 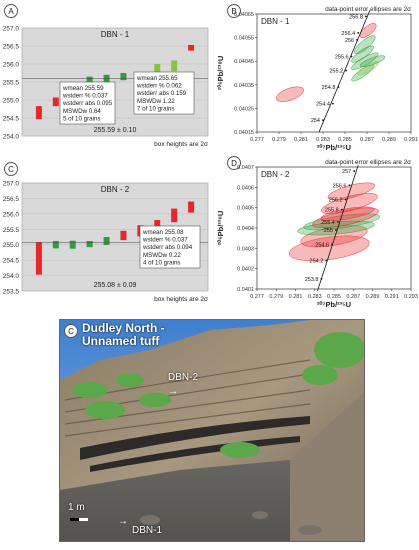 I want to click on stats-line: wstderr % 0.062, so click(x=159, y=86).